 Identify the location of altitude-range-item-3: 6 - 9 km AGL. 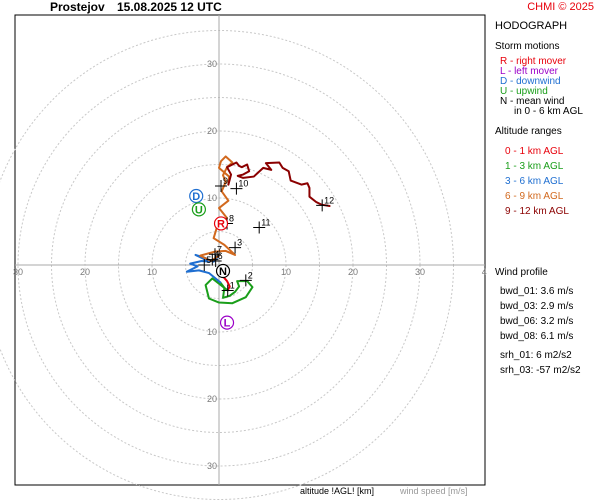
(534, 196).